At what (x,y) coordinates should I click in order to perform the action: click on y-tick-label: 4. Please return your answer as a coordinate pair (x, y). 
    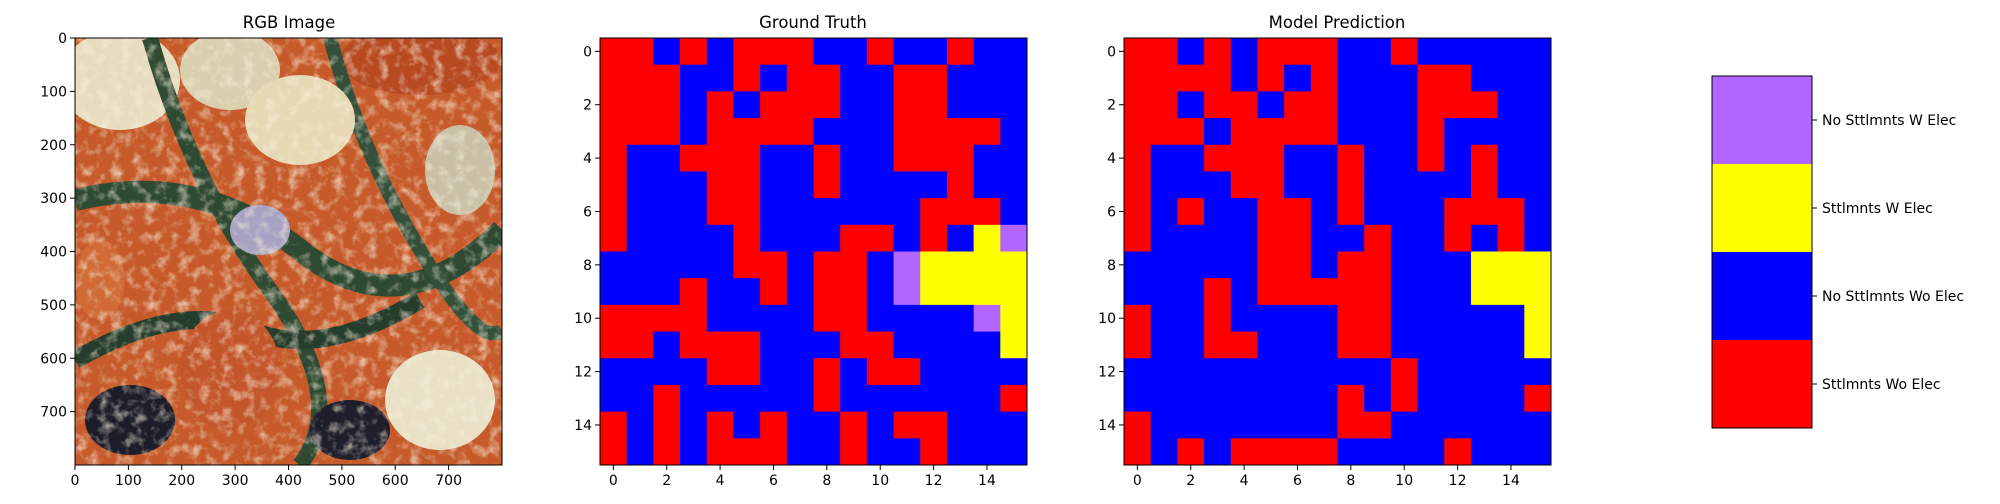
    Looking at the image, I should click on (1111, 159).